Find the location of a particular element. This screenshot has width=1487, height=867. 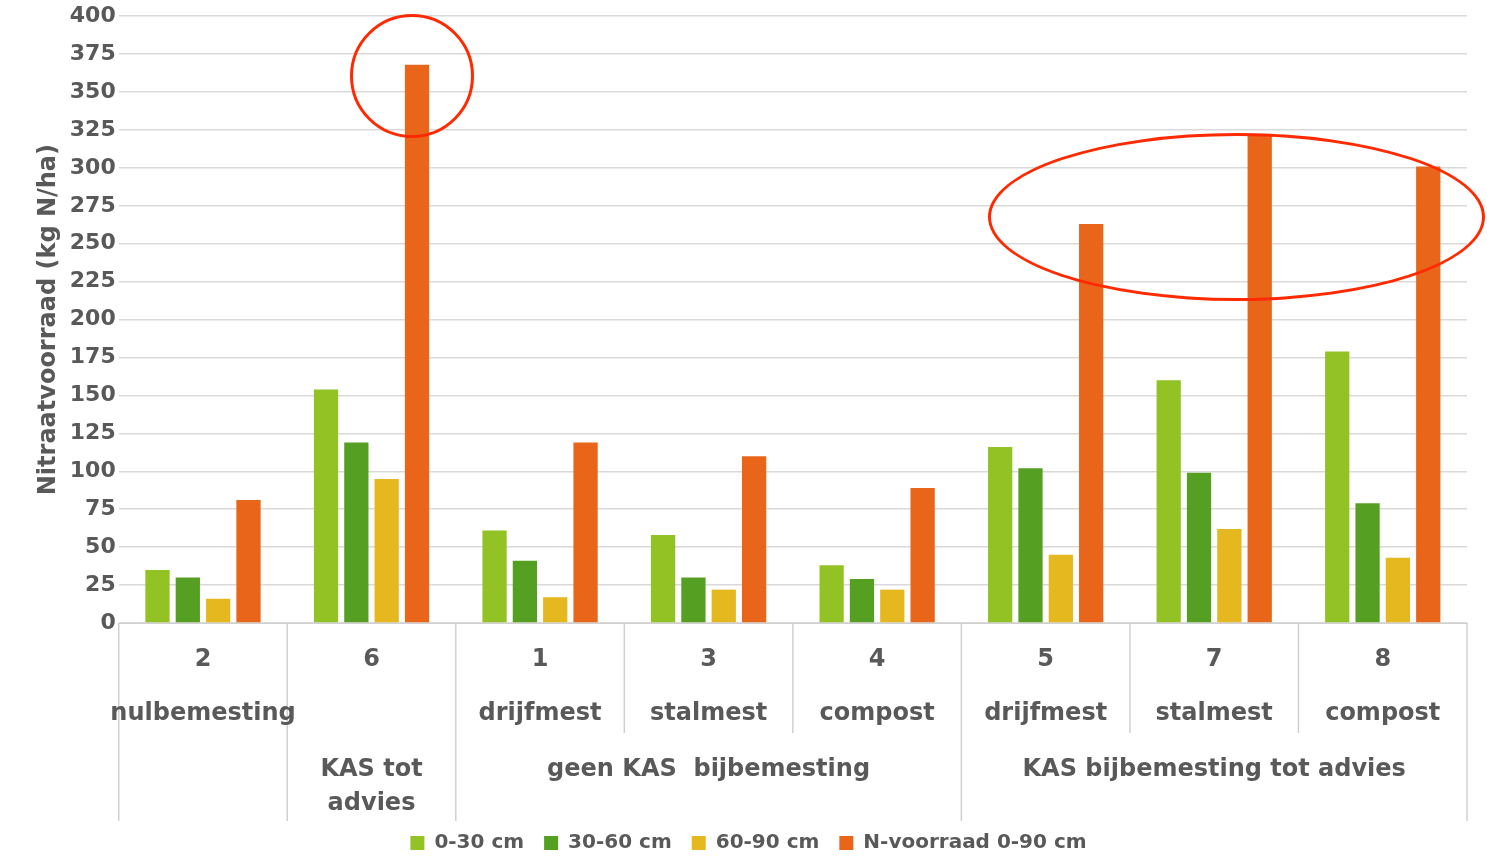

x-tick-label: 3 stalmest is located at coordinates (708, 685).